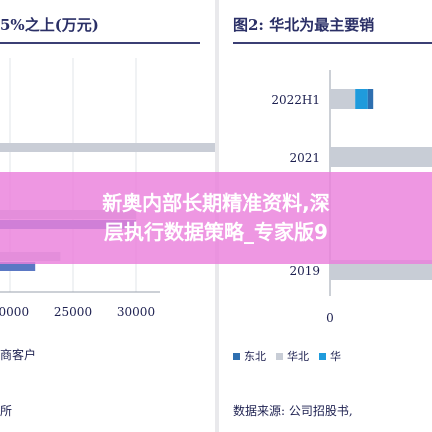 The height and width of the screenshot is (432, 432). Describe the element at coordinates (216, 203) in the screenshot. I see `banner-line-1: 新奥内部长期精准资料,深` at that location.